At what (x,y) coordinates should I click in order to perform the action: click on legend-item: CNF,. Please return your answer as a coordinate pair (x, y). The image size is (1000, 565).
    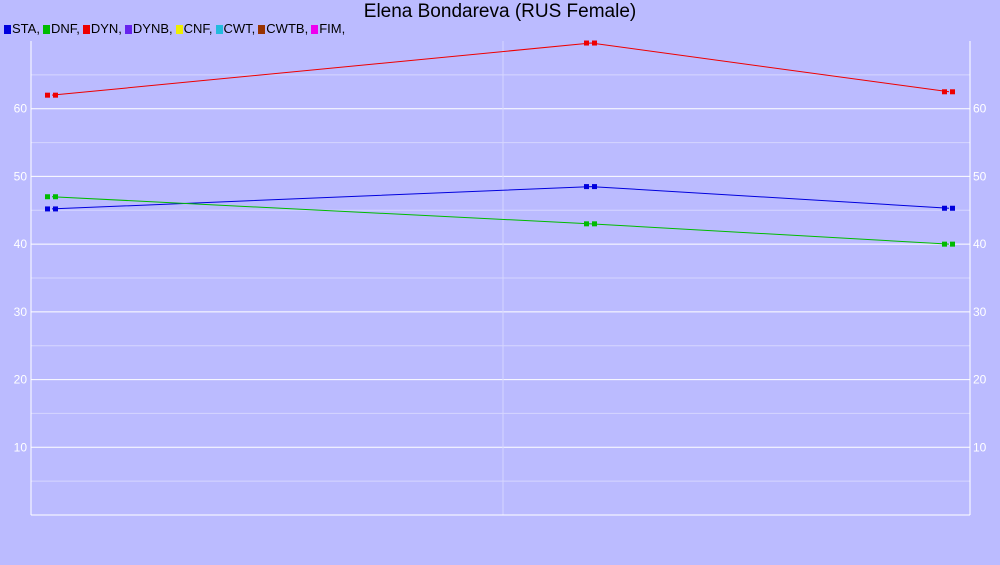
    Looking at the image, I should click on (194, 28).